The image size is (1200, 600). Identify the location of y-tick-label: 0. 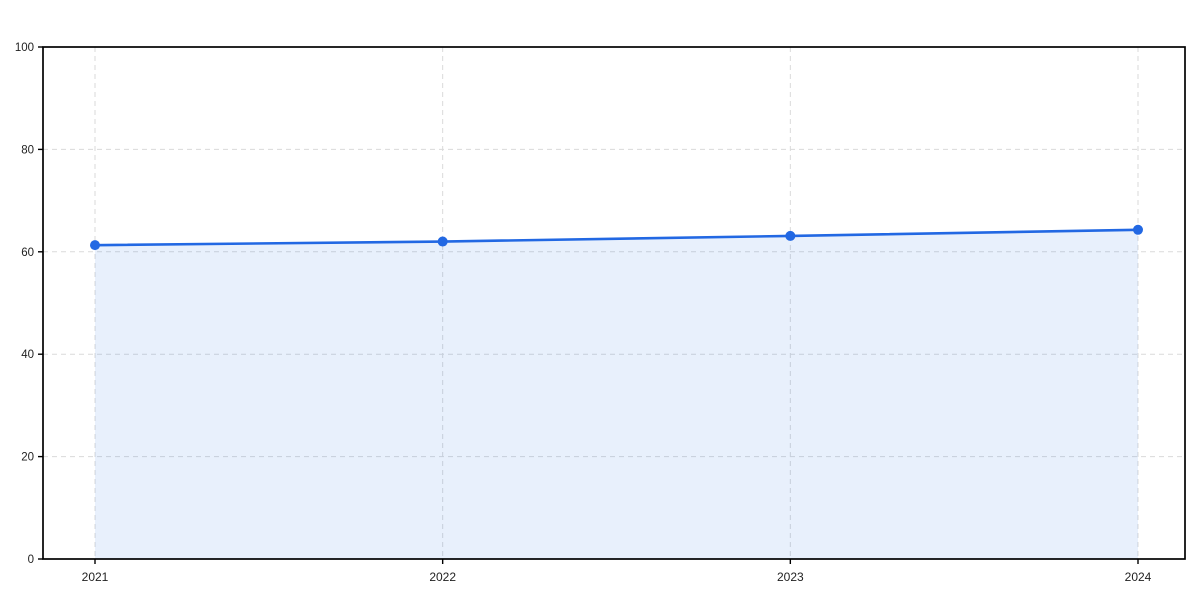
(31, 560).